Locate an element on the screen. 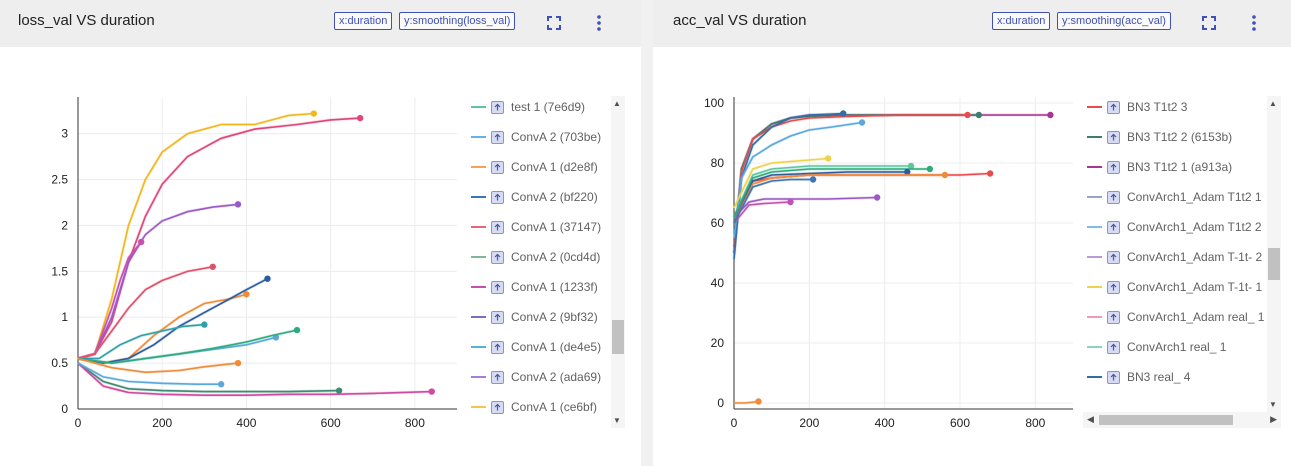 The image size is (1291, 466). legend-item: ConvA 2 (0cd4d) is located at coordinates (546, 257).